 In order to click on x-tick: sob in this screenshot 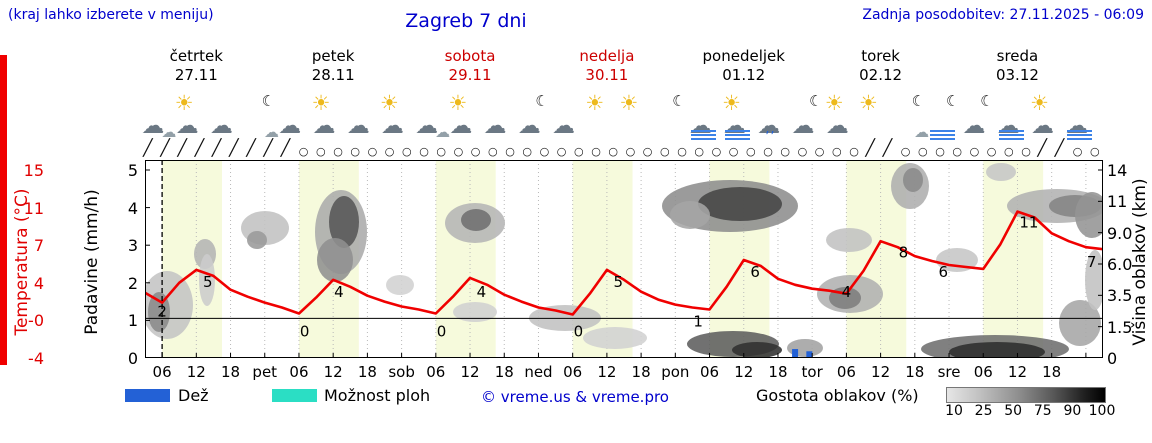, I will do `click(401, 372)`.